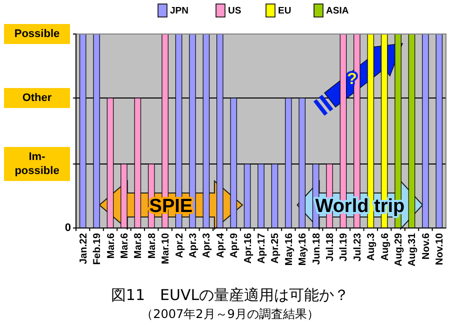  Describe the element at coordinates (37, 34) in the screenshot. I see `ref-line-label: Possible` at that location.